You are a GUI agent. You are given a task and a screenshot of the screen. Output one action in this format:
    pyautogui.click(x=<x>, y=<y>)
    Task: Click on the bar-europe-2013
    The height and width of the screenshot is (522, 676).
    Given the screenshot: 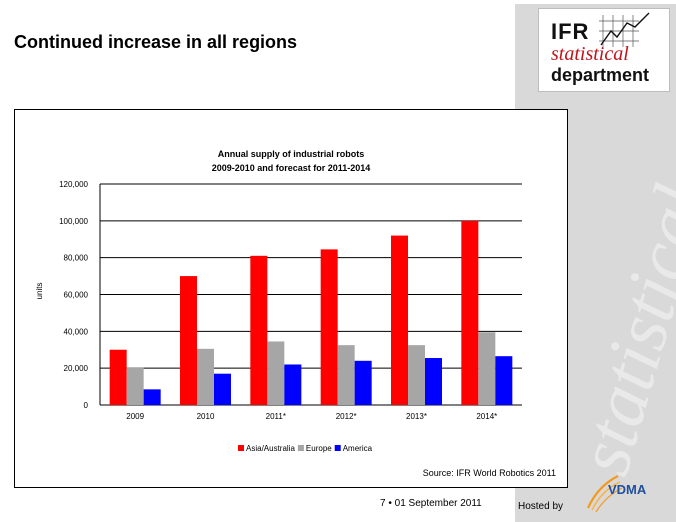 What is the action you would take?
    pyautogui.click(x=416, y=375)
    